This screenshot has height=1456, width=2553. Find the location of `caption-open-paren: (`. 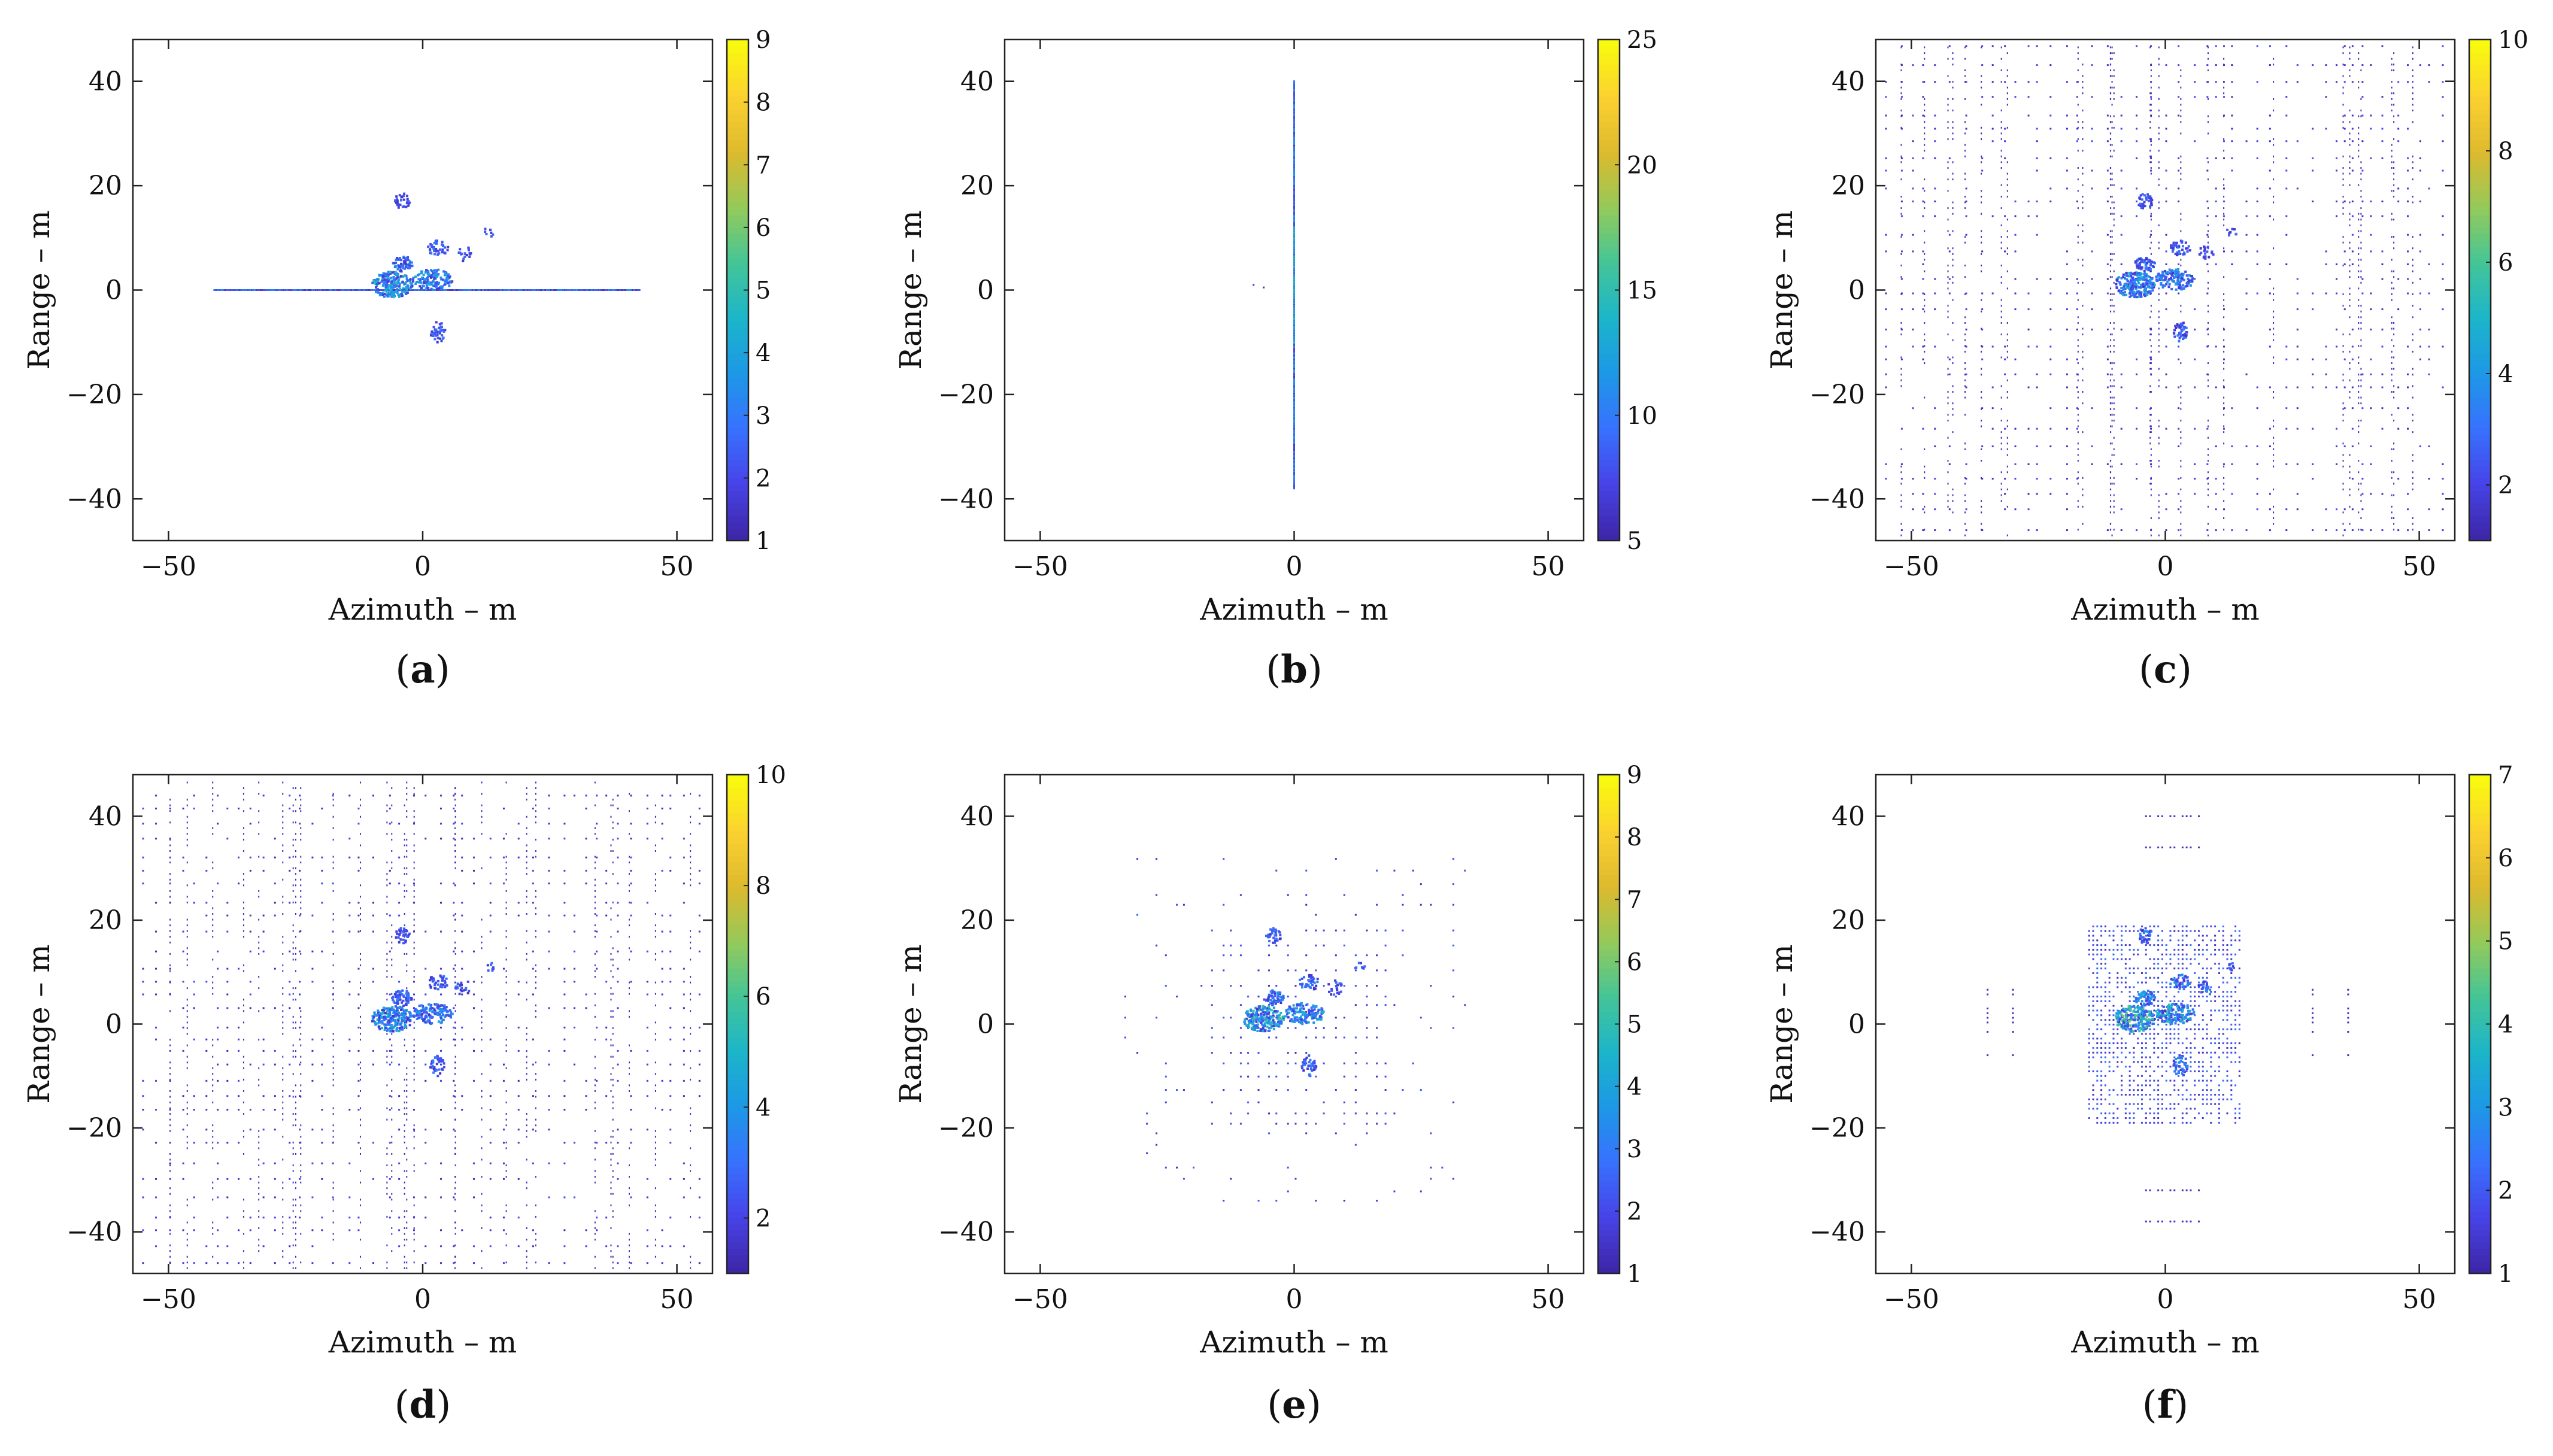

caption-open-paren: ( is located at coordinates (1274, 670).